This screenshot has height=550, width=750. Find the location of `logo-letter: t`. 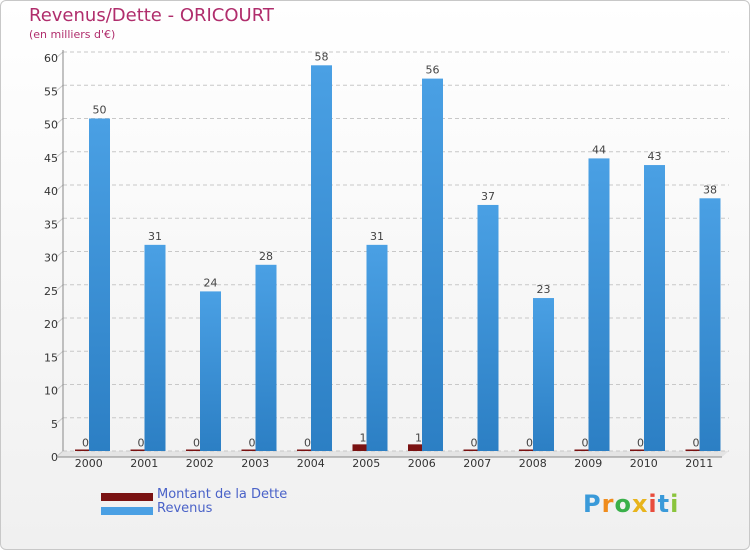

logo-letter: t is located at coordinates (664, 504).